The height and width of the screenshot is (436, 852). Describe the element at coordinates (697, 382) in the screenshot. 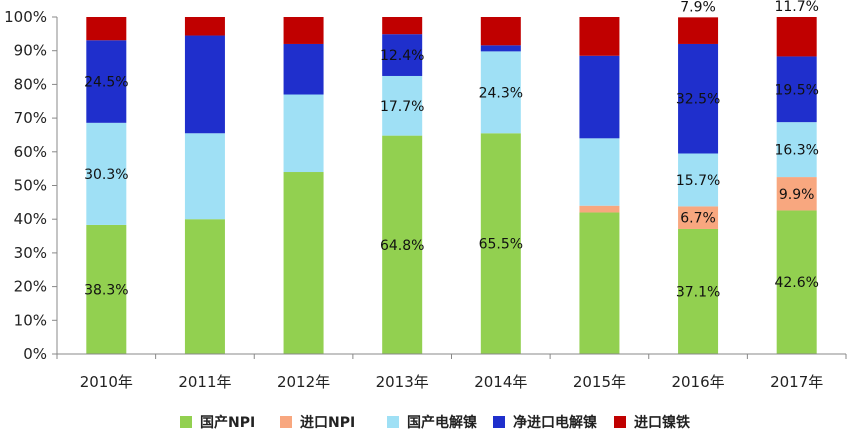

I see `x-tick-label: 2016年` at that location.